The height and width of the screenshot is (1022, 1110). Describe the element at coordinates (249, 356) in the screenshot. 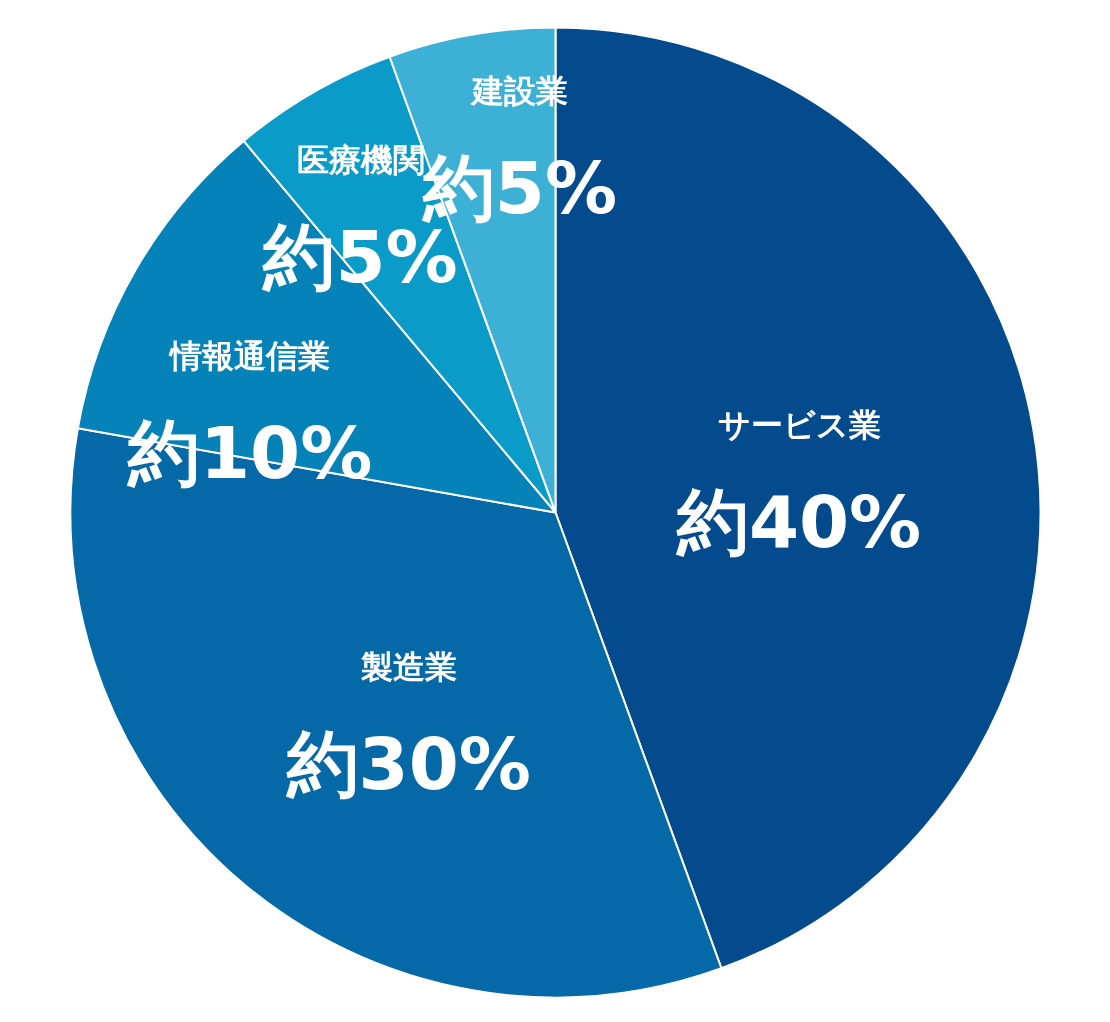

I see `slice-label: 情報通信業` at that location.